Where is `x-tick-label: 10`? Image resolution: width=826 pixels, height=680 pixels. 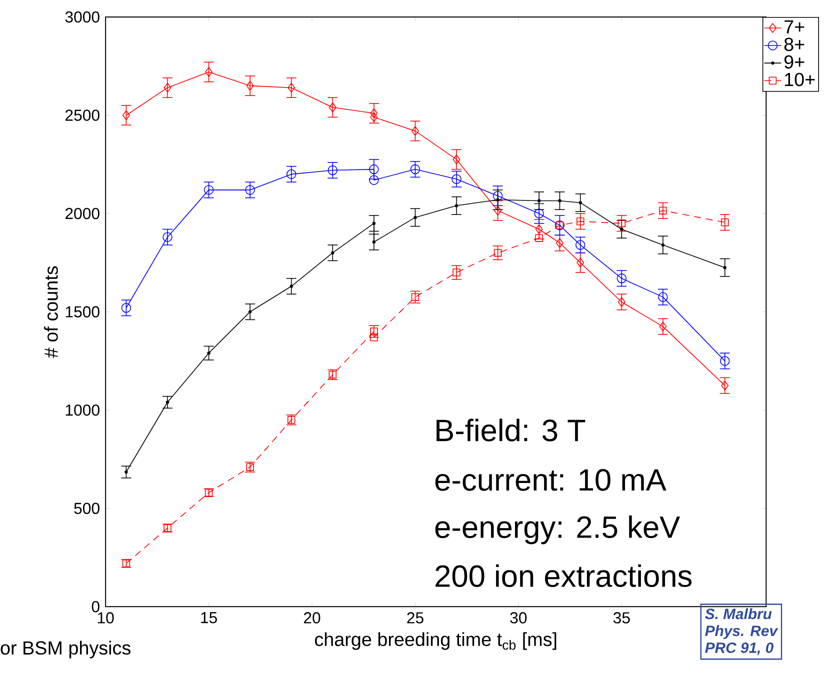 x-tick-label: 10 is located at coordinates (106, 618).